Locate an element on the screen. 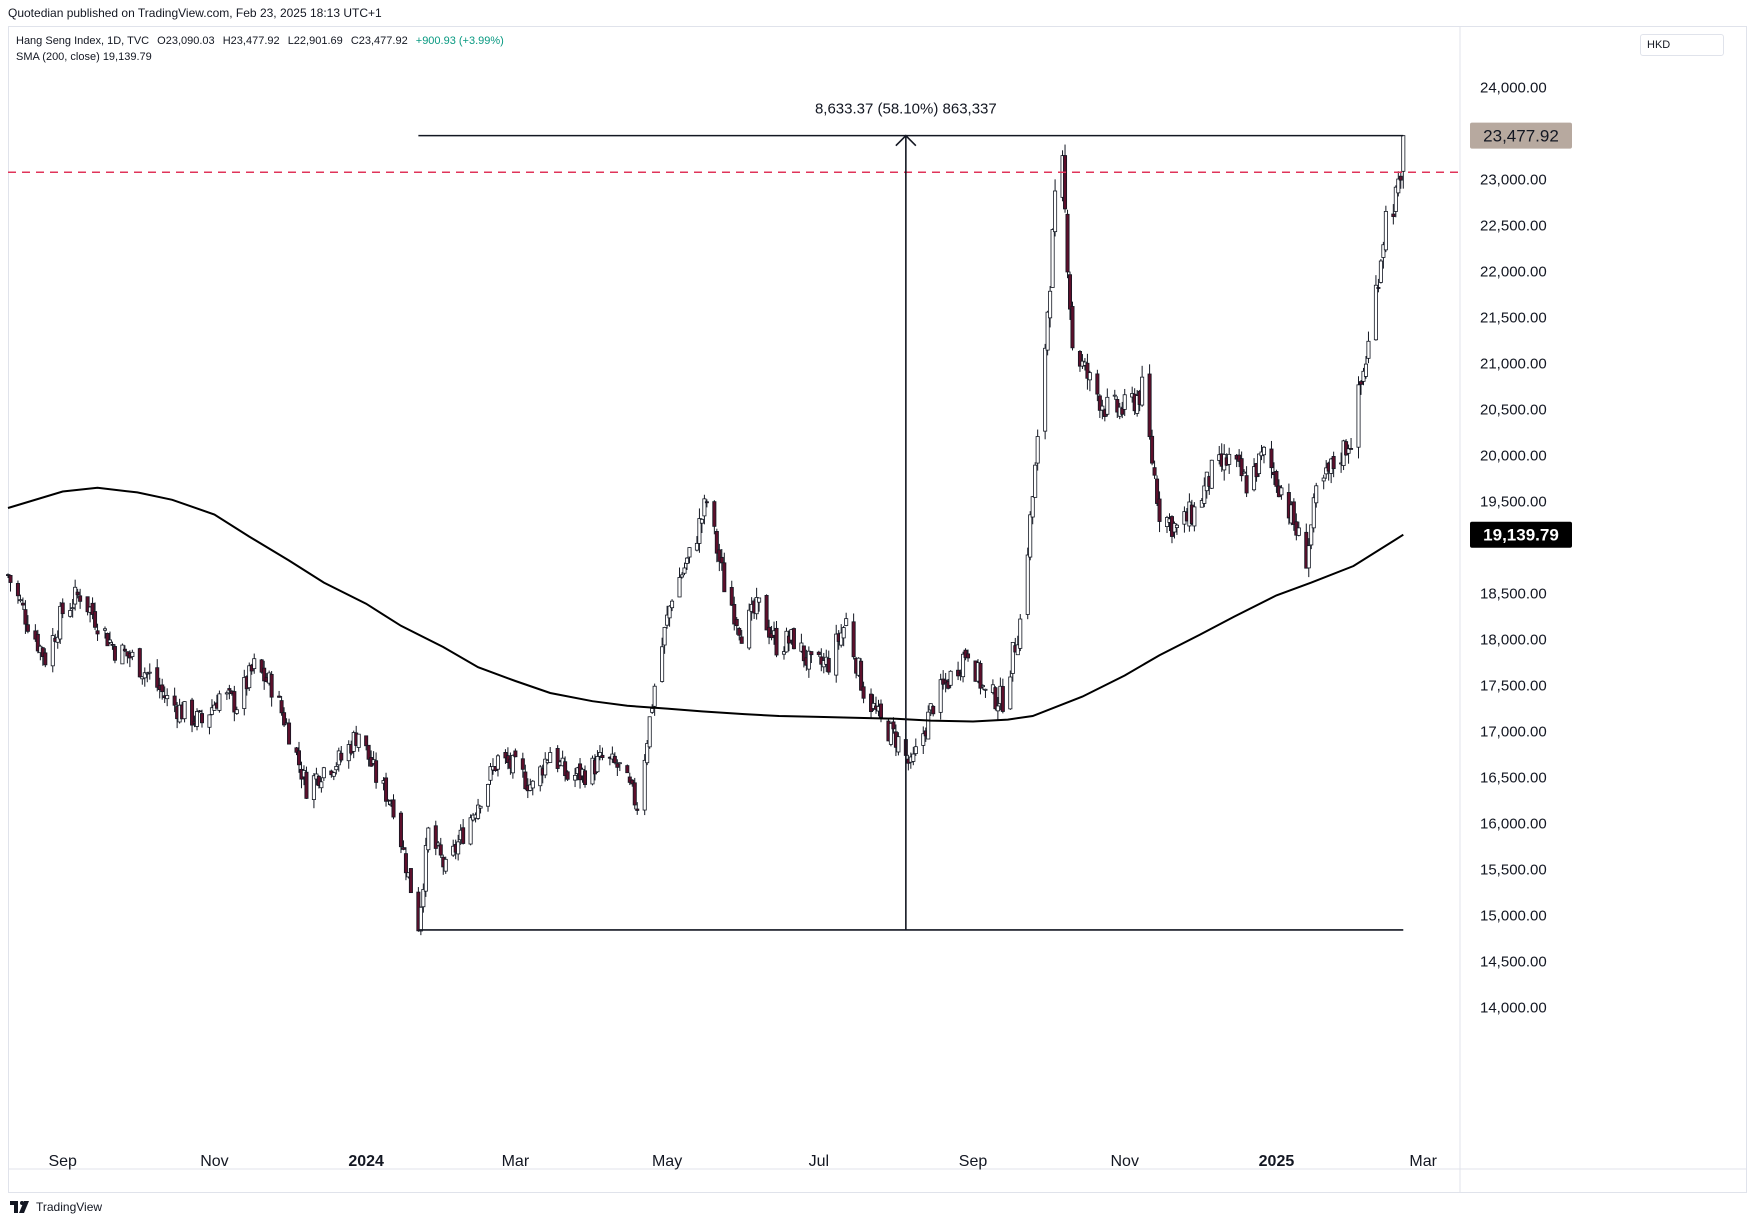 The image size is (1755, 1221). y-tick-label: 14,000.00 is located at coordinates (1513, 1008).